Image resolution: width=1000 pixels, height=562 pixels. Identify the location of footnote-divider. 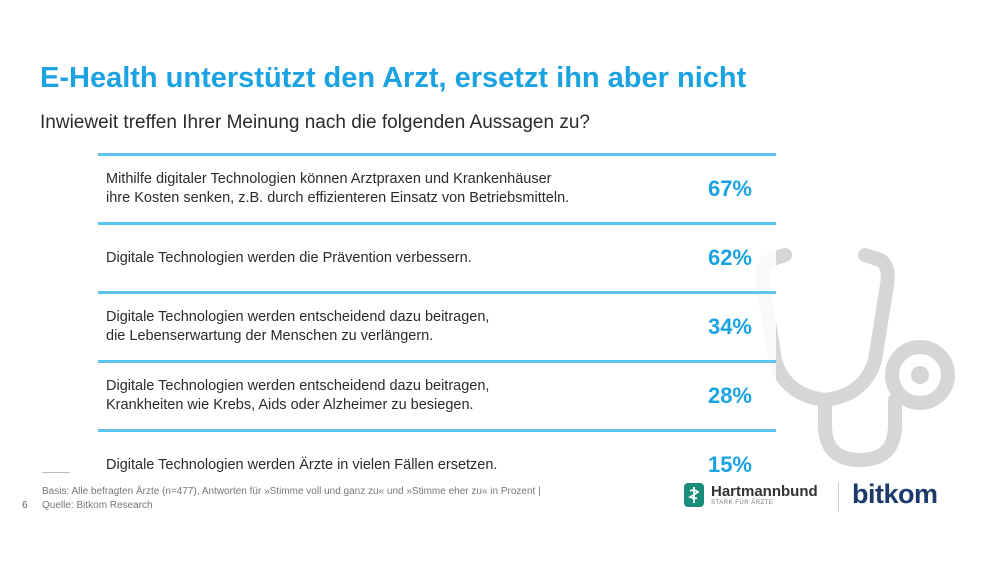
(56, 472).